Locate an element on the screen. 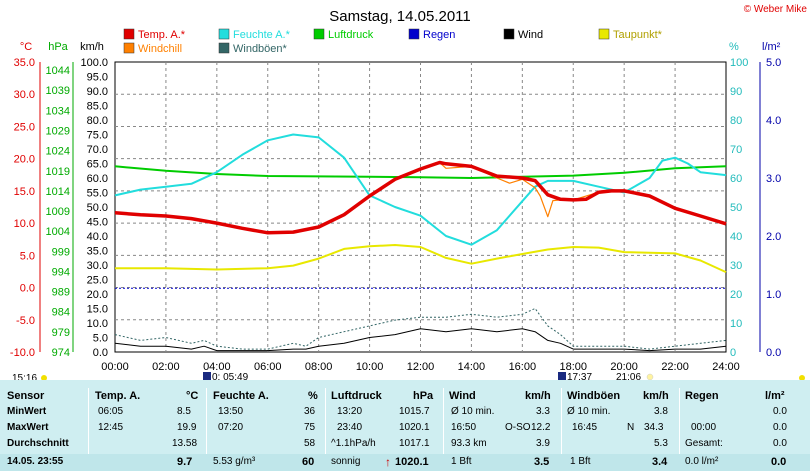  wind-tick-label: 100.0 is located at coordinates (94, 63).